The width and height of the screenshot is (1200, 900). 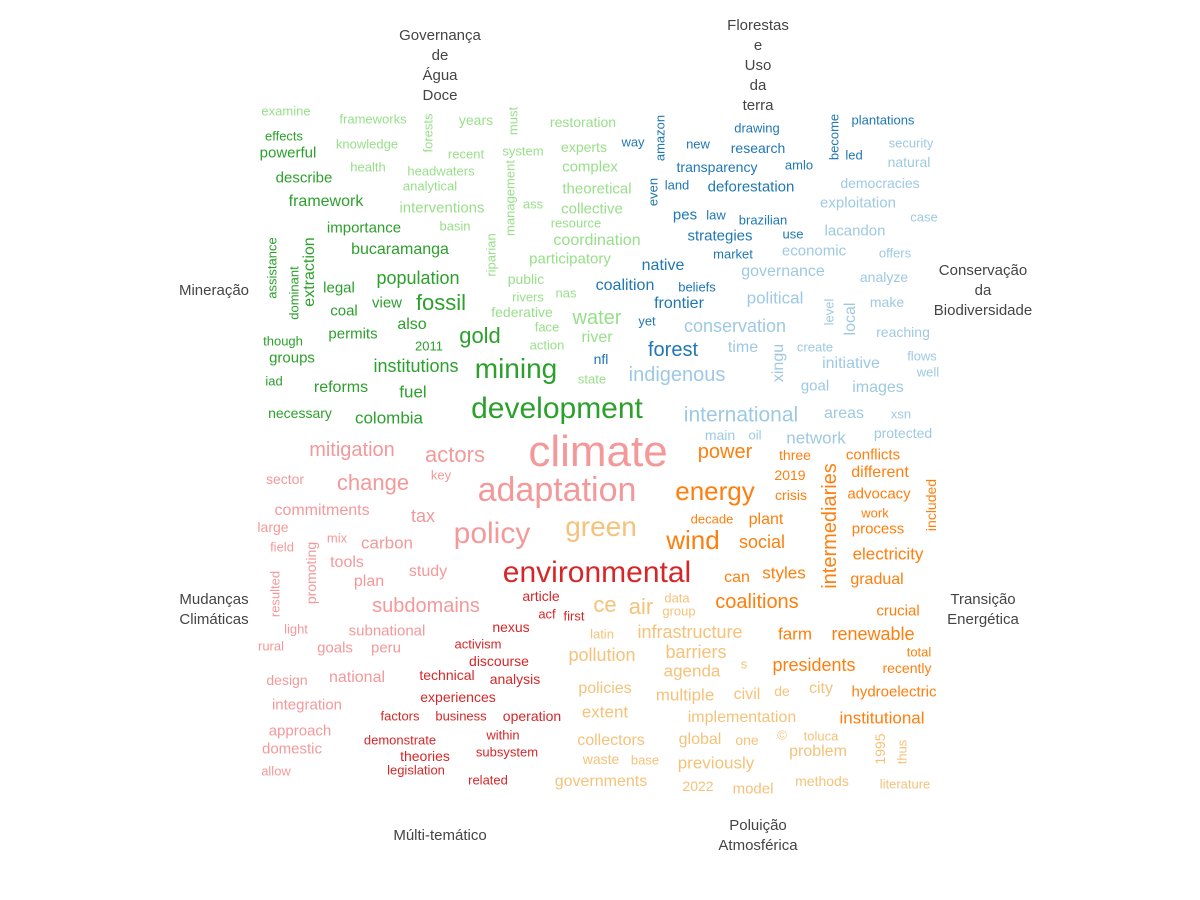 I want to click on word-11: experts, so click(x=584, y=147).